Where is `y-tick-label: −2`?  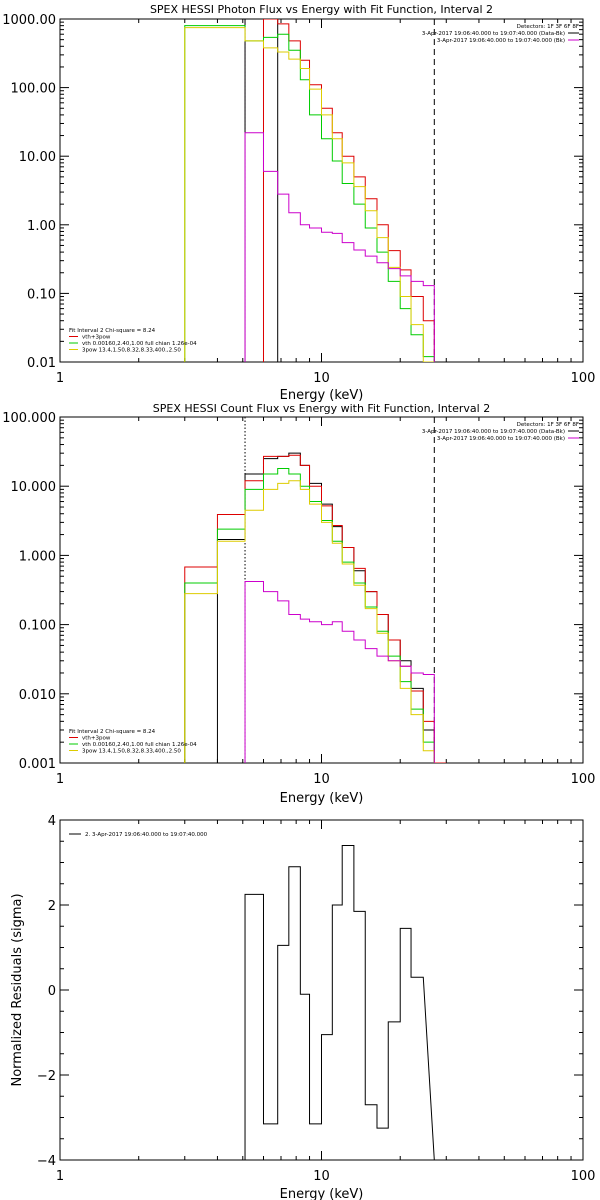
y-tick-label: −2 is located at coordinates (46, 1076).